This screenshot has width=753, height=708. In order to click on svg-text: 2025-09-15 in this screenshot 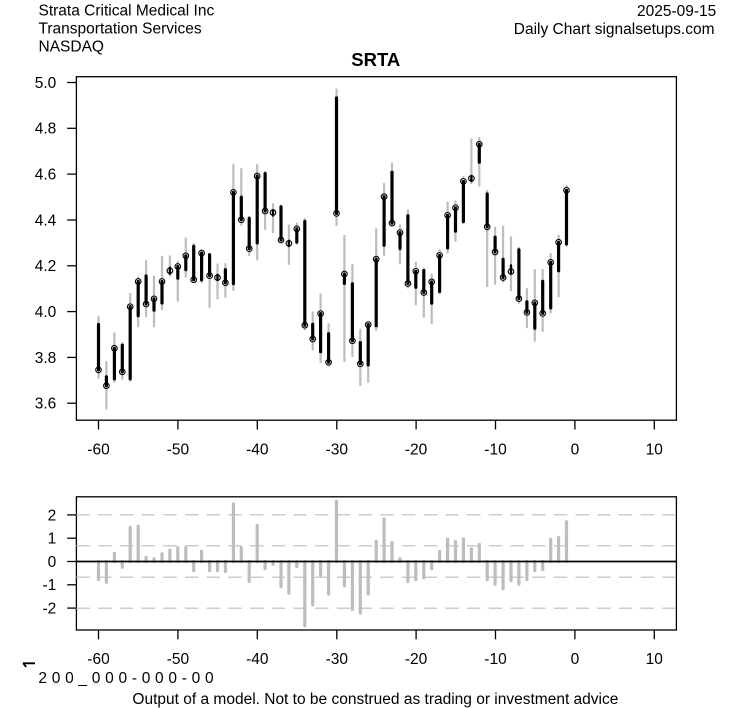, I will do `click(676, 11)`.